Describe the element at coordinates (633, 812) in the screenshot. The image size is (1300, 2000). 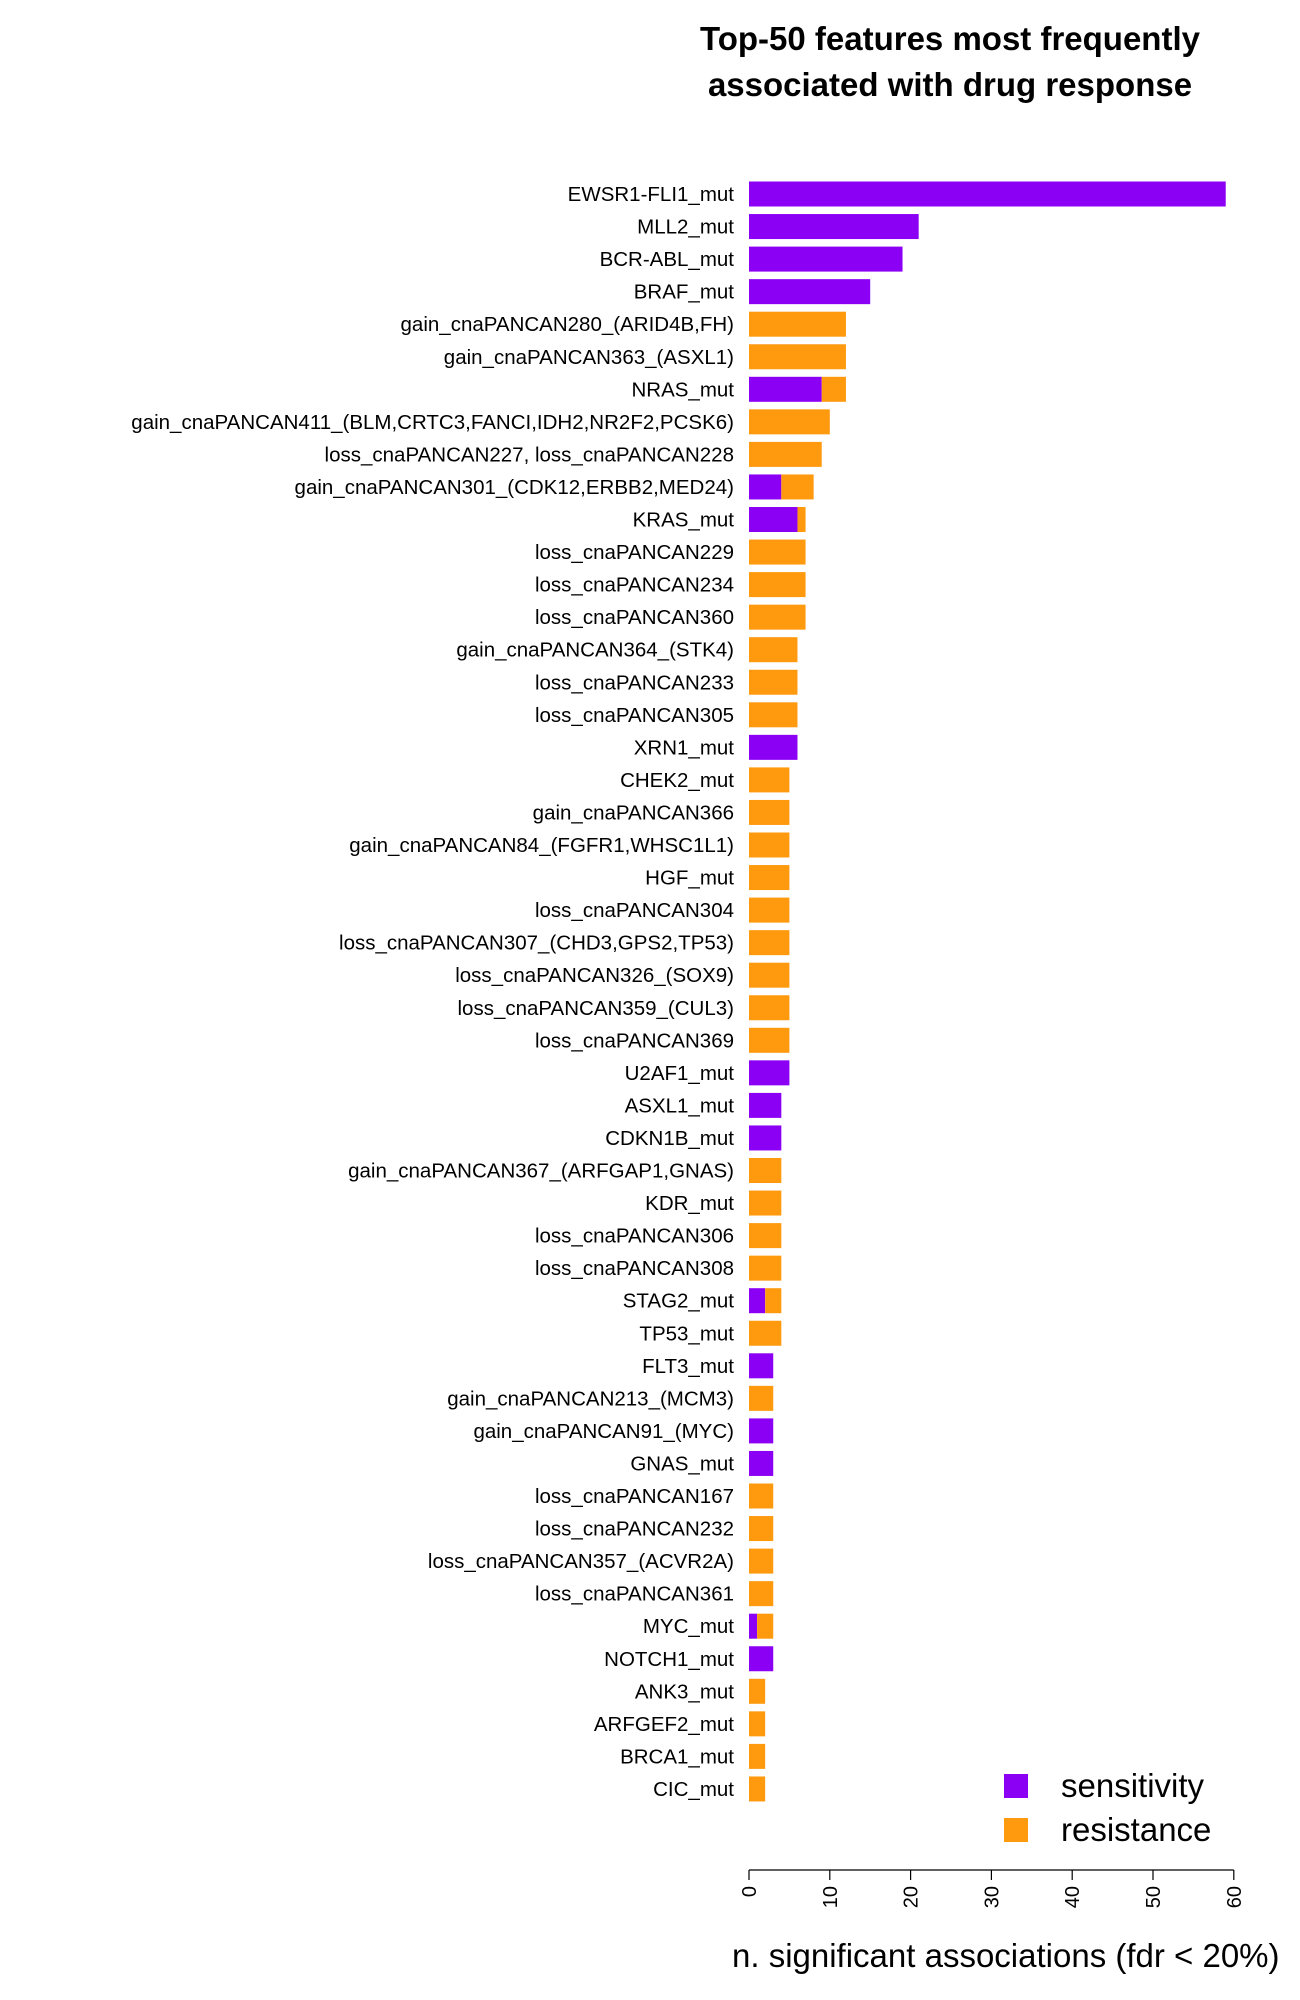
I see `category-label: gain_cnaPANCAN366` at that location.